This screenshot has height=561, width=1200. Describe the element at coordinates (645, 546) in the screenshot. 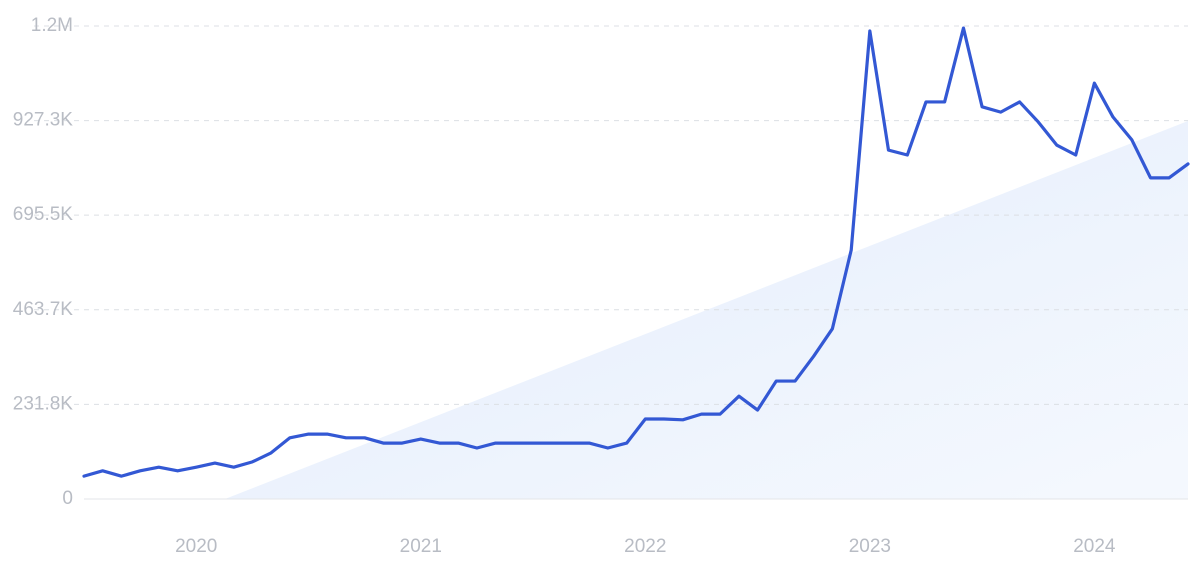

I see `x-tick-label: 2022` at that location.